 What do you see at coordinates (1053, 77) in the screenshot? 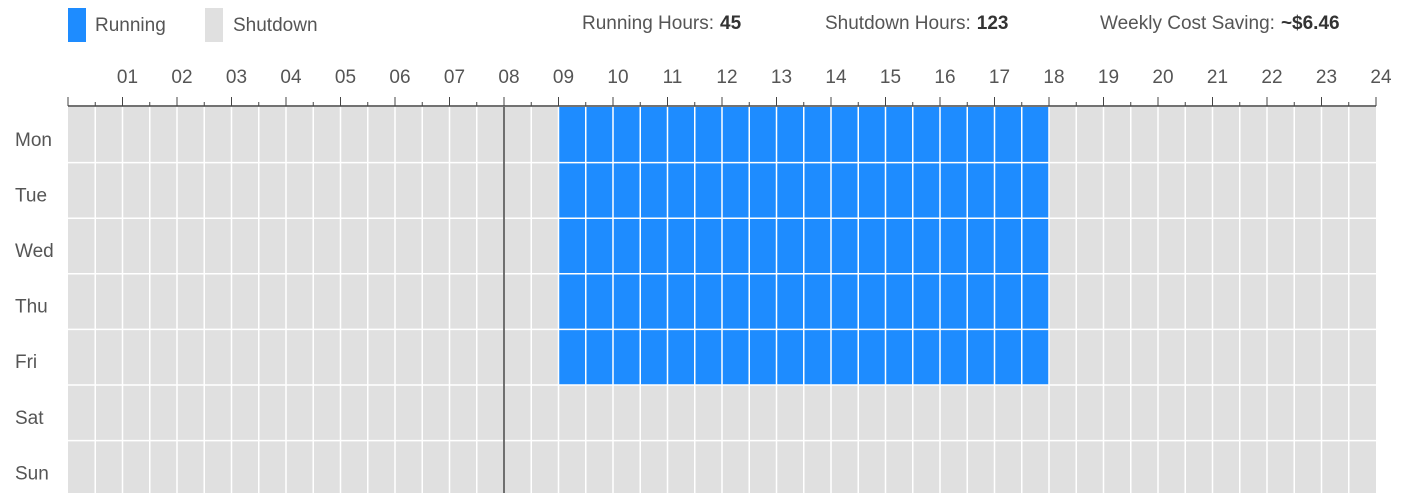
I see `hour-label: 18` at bounding box center [1053, 77].